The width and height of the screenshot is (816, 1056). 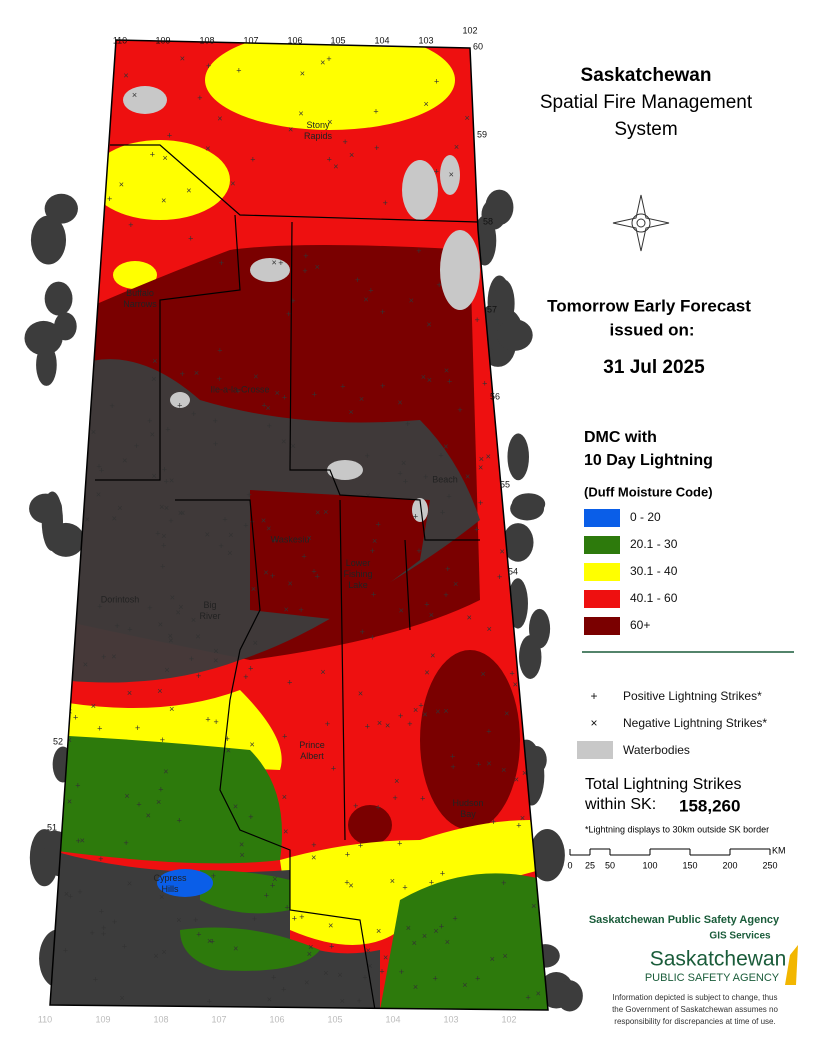 I want to click on longitude-label: 106, so click(x=276, y=1019).